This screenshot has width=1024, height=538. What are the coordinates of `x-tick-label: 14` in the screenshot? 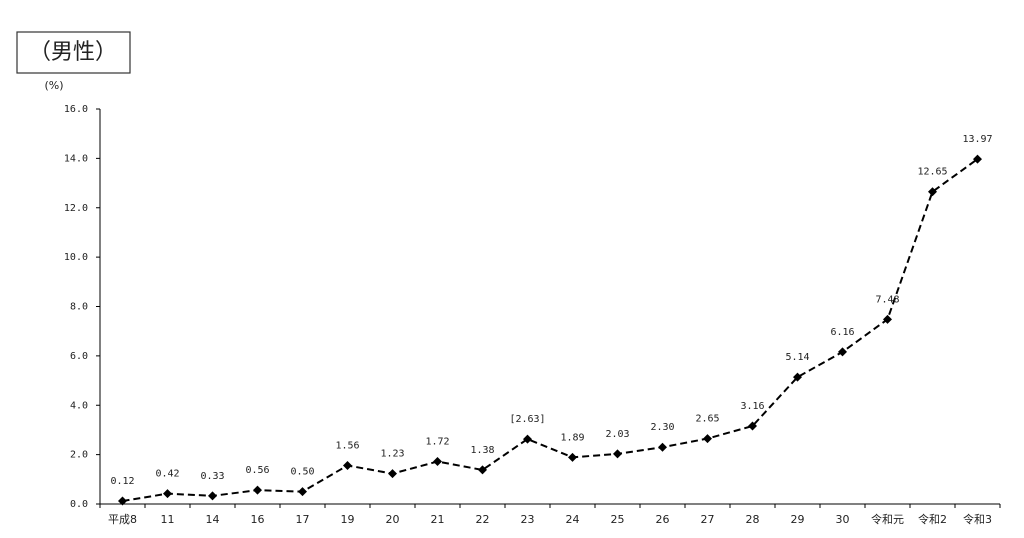 It's located at (213, 519).